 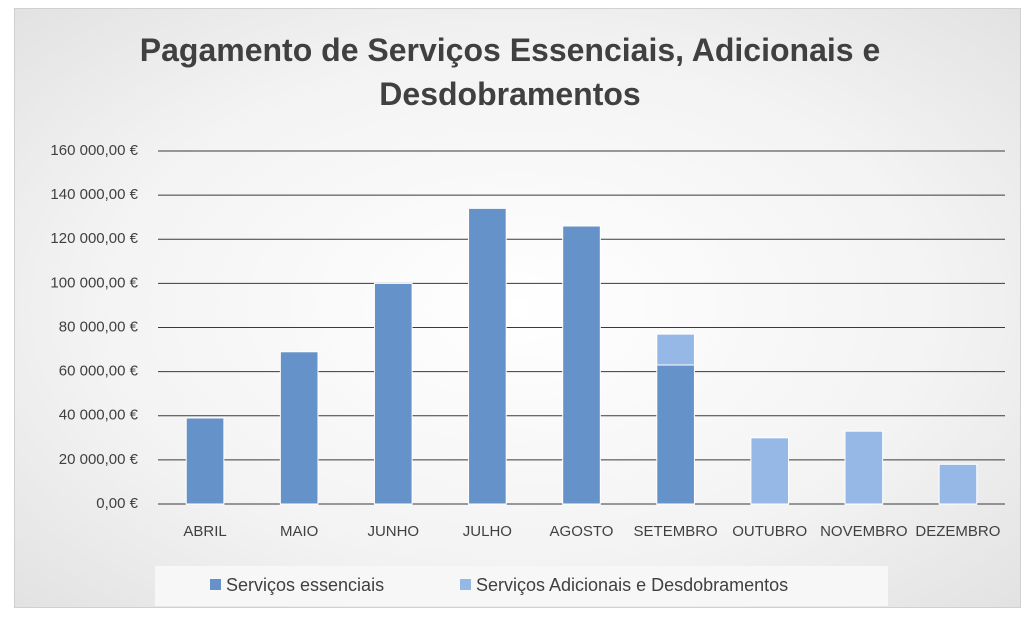 I want to click on x-tick-label: DEZEMBRO, so click(x=957, y=531).